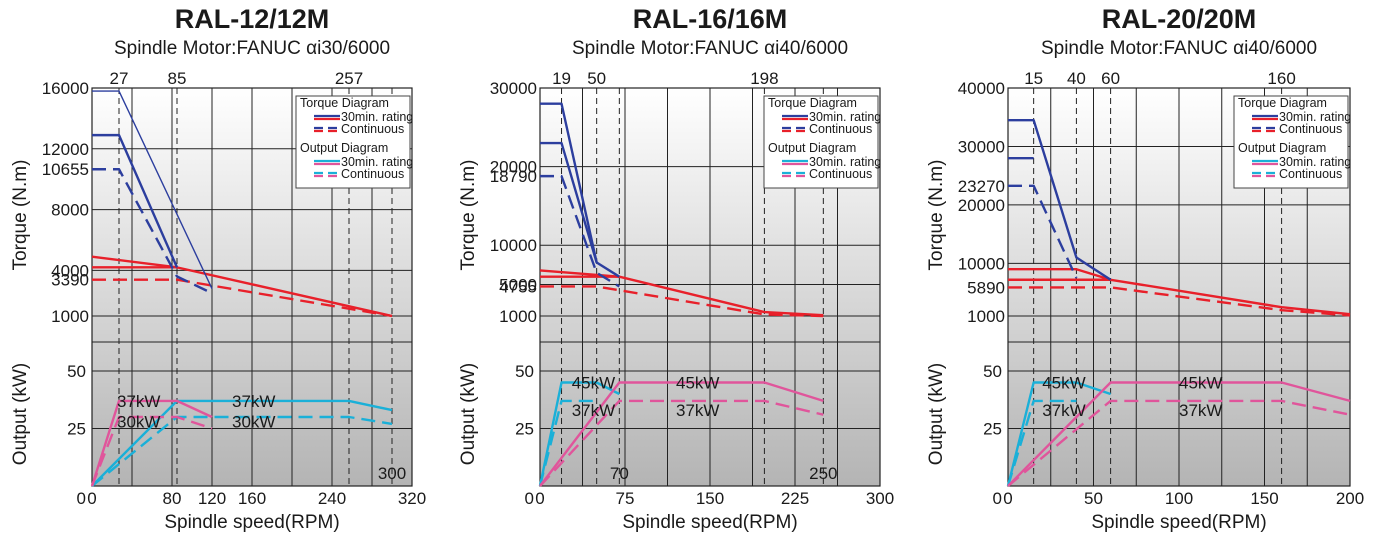 This screenshot has height=539, width=1381. What do you see at coordinates (880, 498) in the screenshot?
I see `x-tick-label: 300` at bounding box center [880, 498].